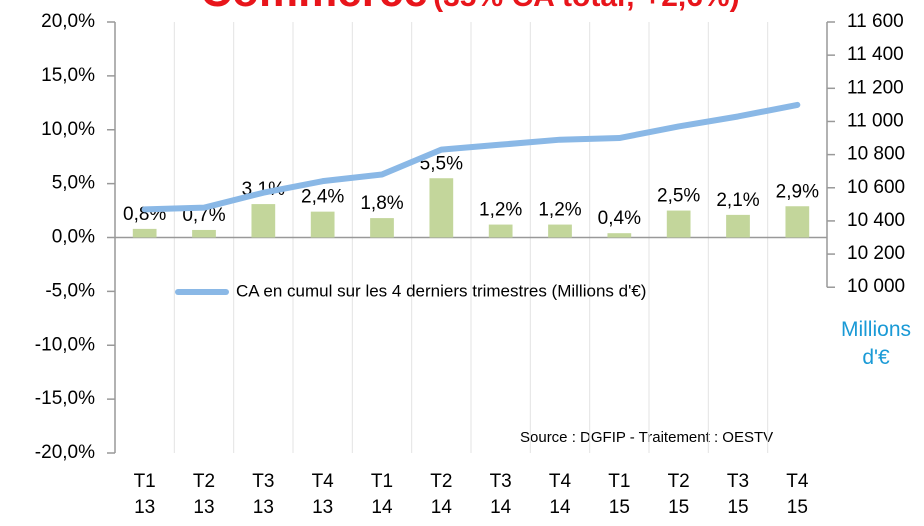 This screenshot has width=924, height=526. Describe the element at coordinates (797, 191) in the screenshot. I see `data-label: 2,9%` at that location.